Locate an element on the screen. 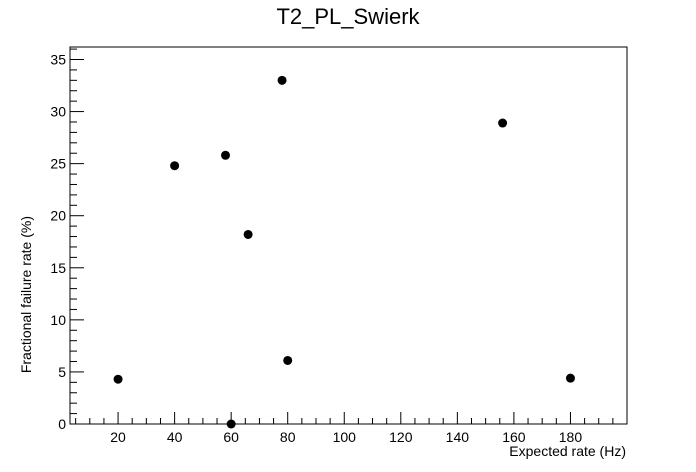 Image resolution: width=696 pixels, height=472 pixels. x-tick-label: 180 is located at coordinates (571, 437).